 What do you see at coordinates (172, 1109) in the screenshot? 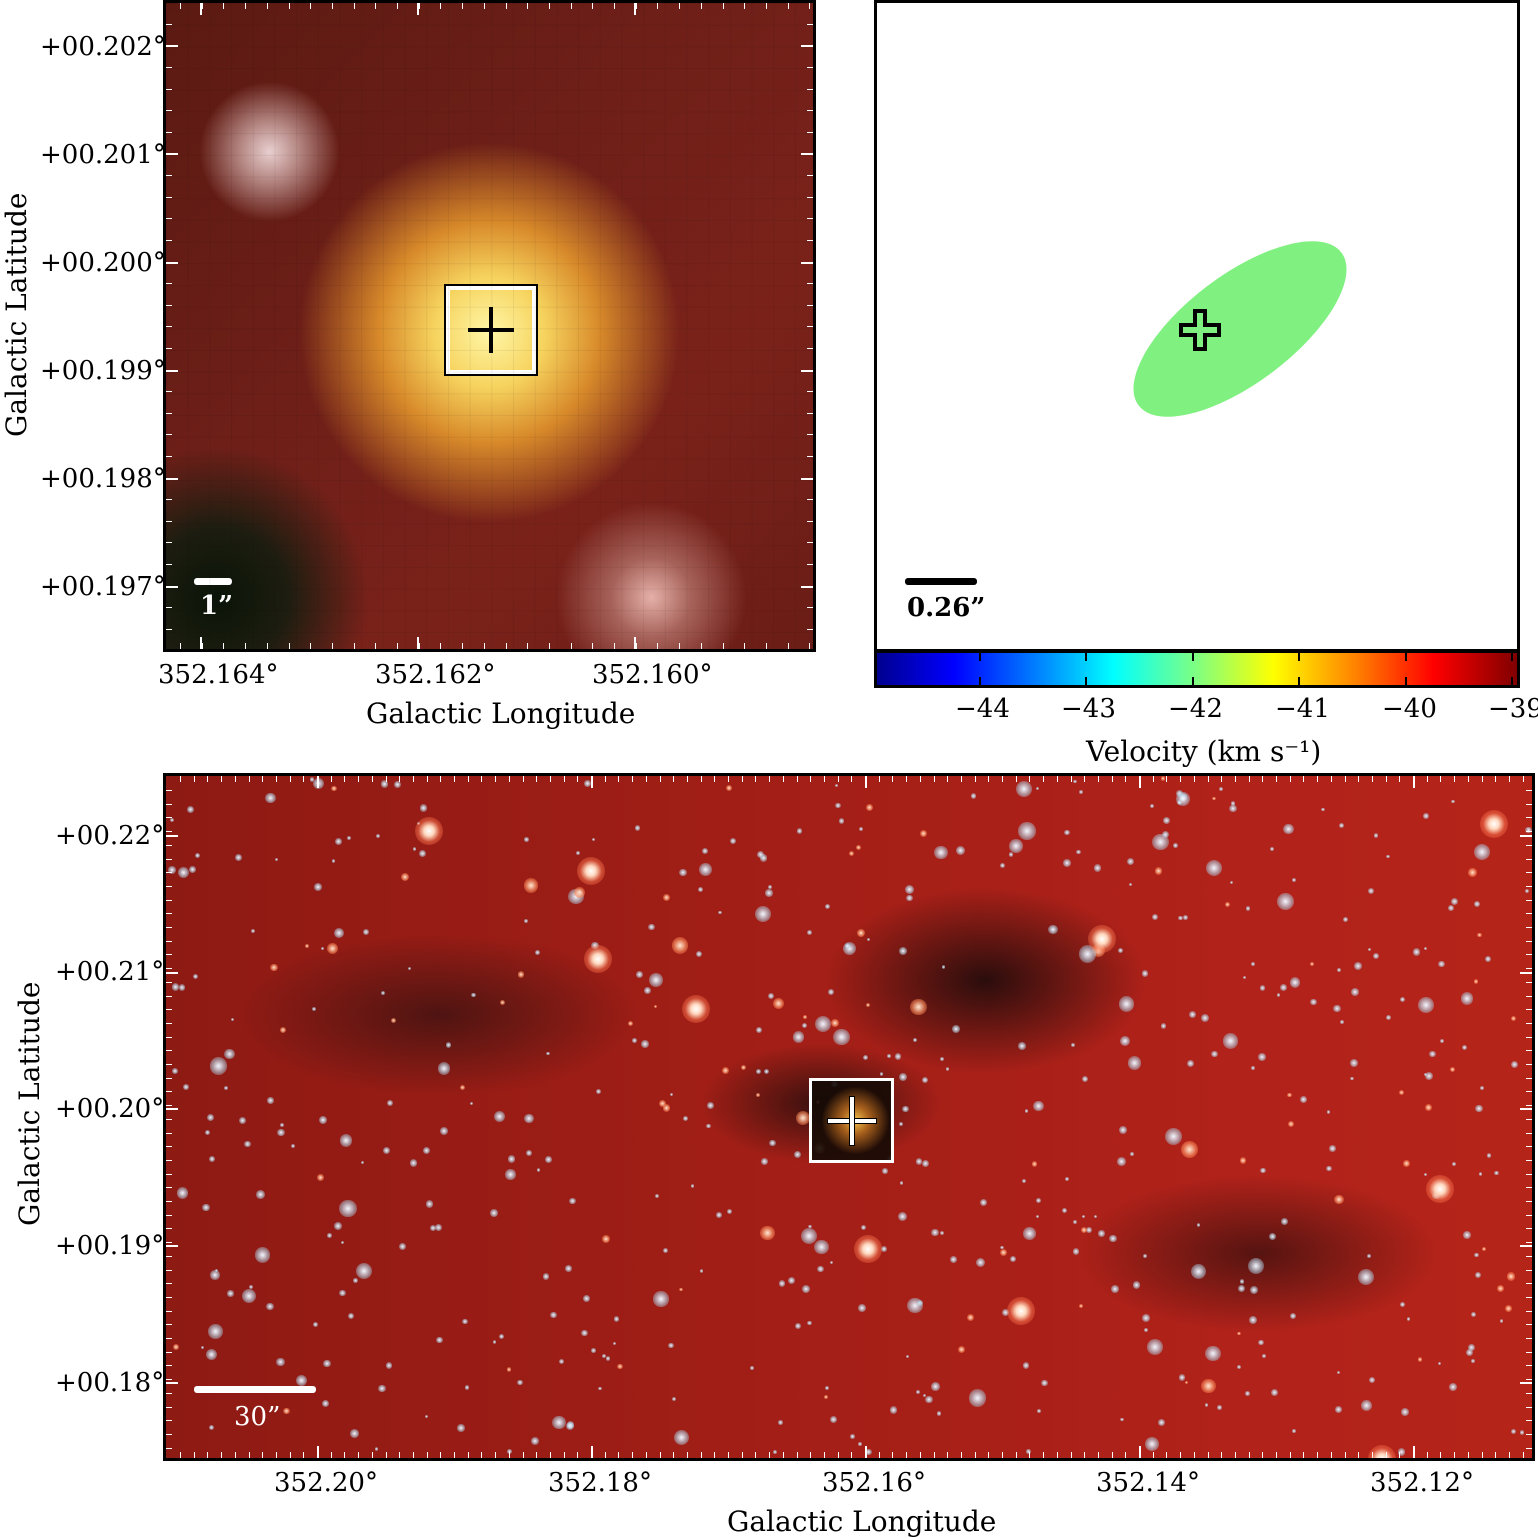
I see `wide-y-tick-mark` at bounding box center [172, 1109].